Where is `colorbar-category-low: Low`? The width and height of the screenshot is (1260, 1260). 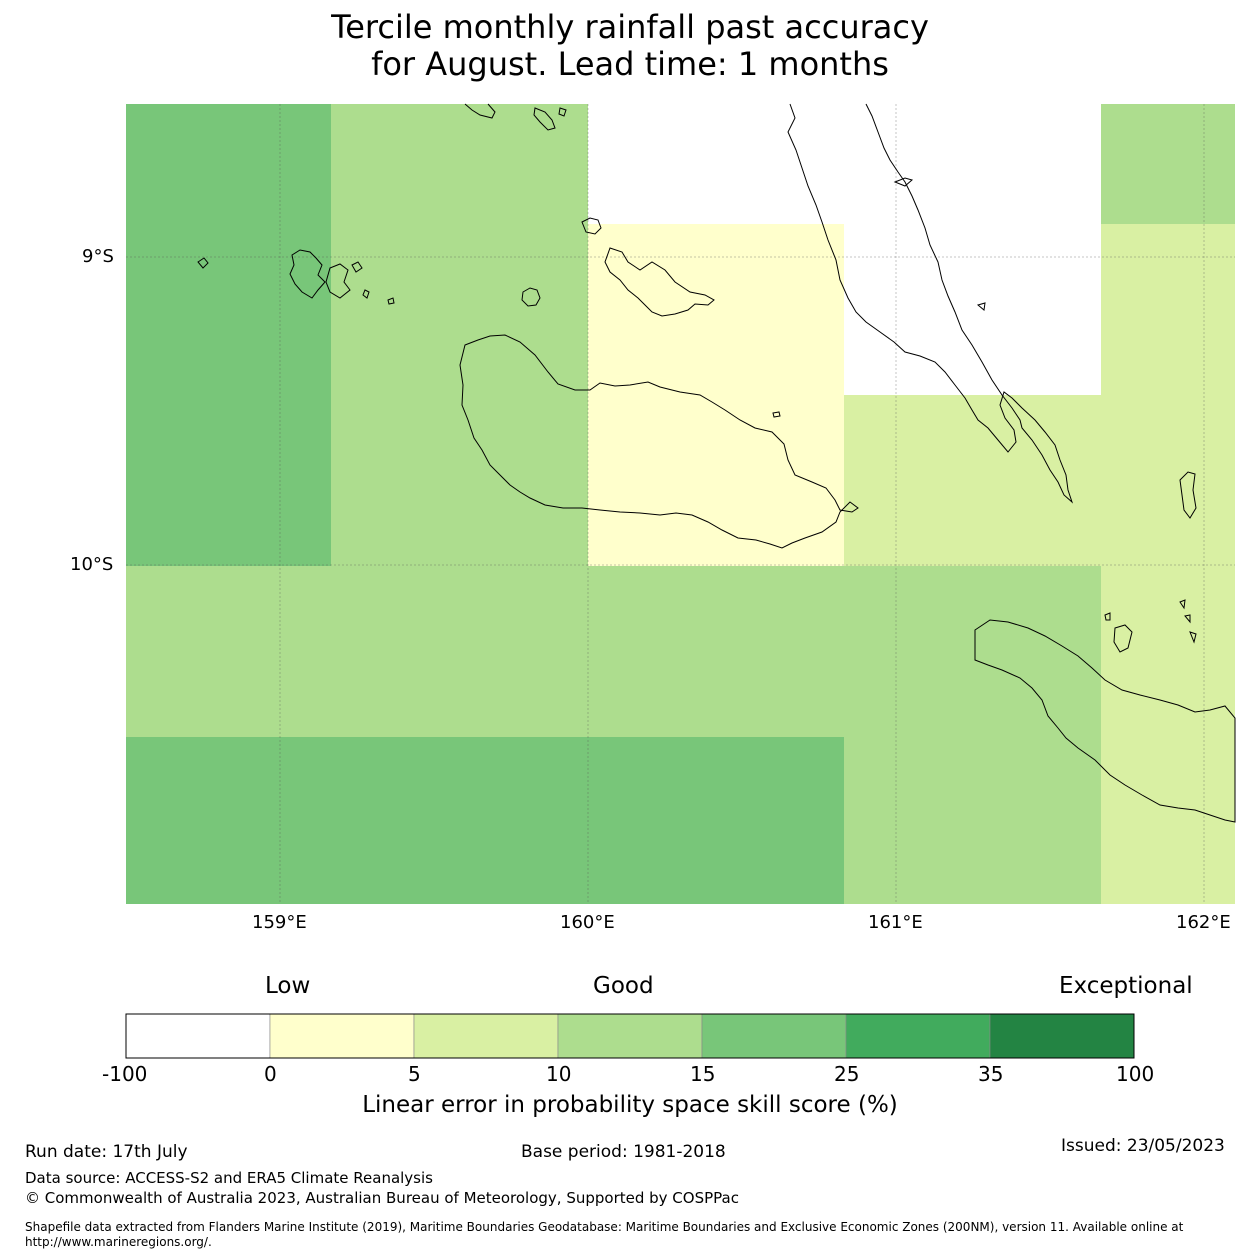 colorbar-category-low: Low is located at coordinates (288, 986).